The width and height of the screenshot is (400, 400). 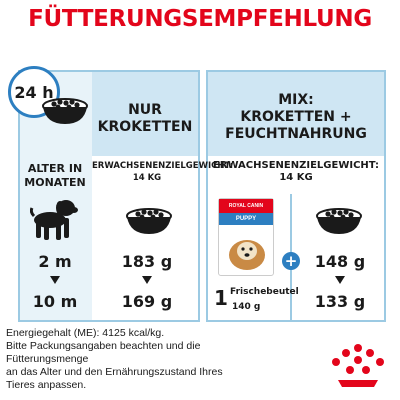 What do you see at coordinates (55, 280) in the screenshot?
I see `arrow-down-icon-age` at bounding box center [55, 280].